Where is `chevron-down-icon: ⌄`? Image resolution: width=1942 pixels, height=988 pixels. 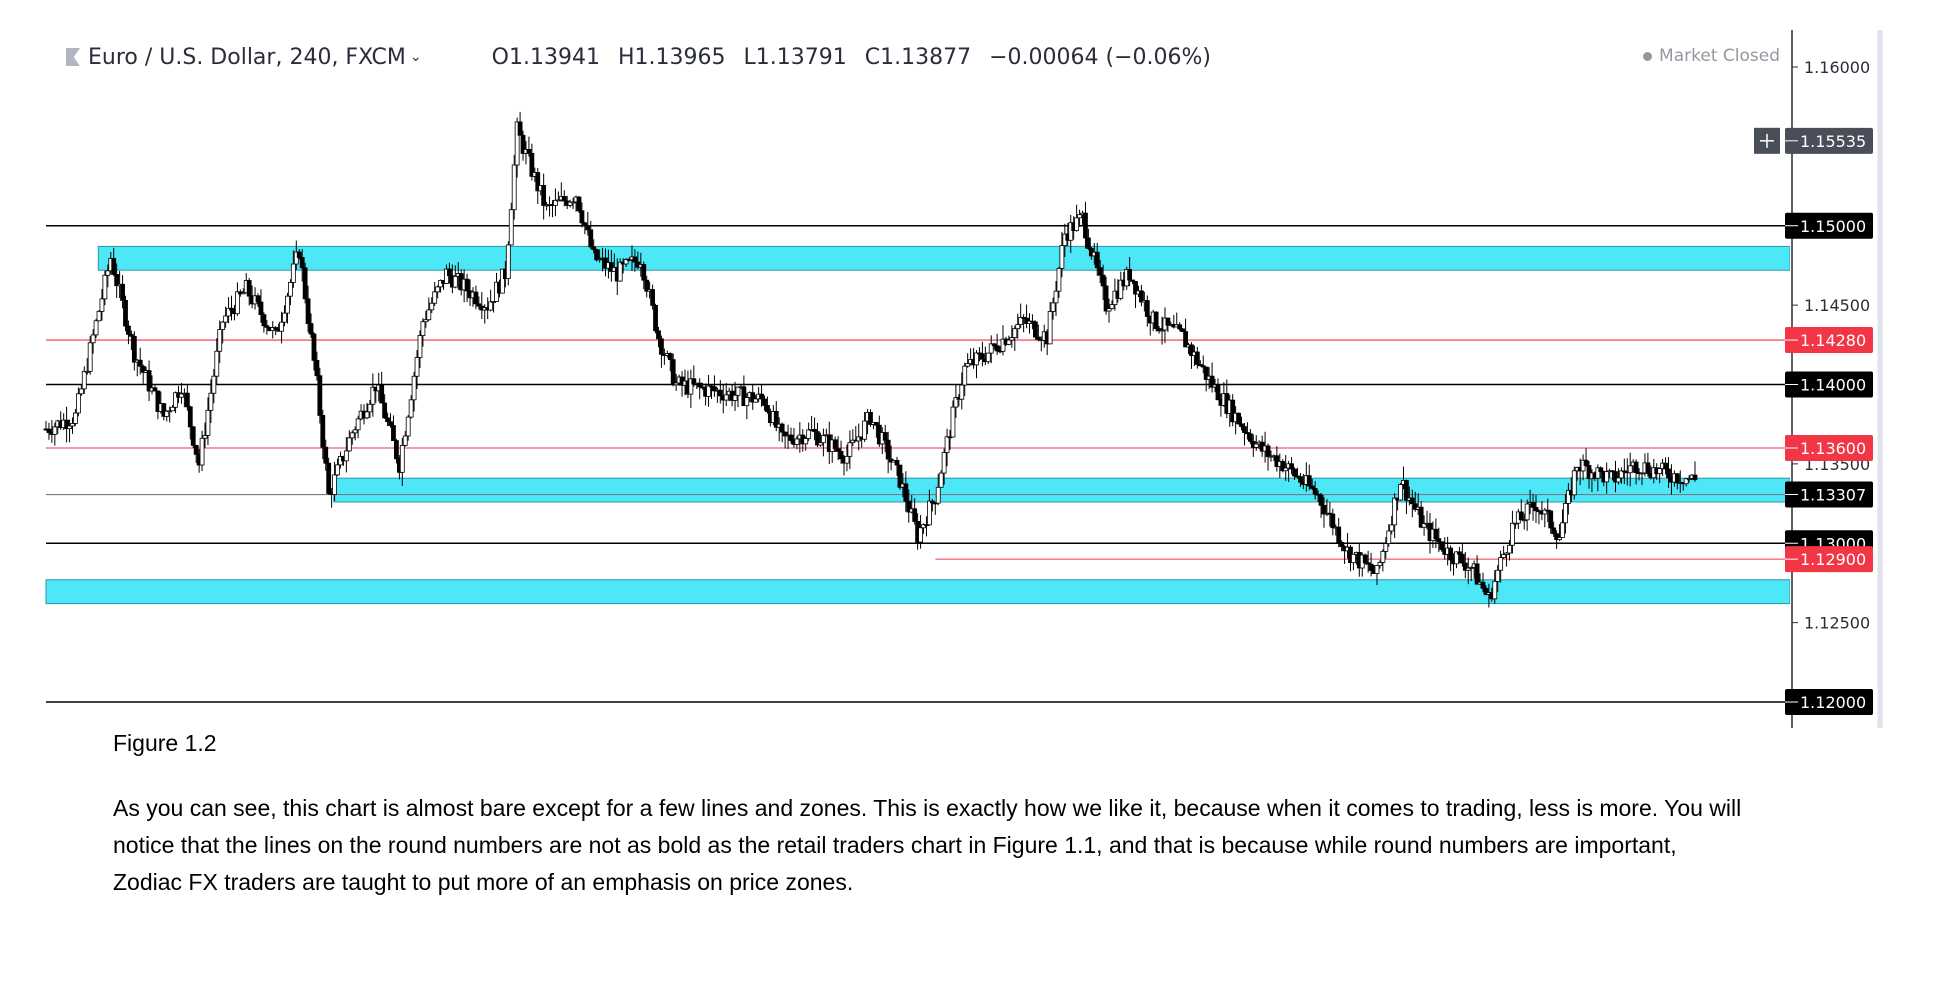
chevron-down-icon: ⌄ is located at coordinates (415, 57).